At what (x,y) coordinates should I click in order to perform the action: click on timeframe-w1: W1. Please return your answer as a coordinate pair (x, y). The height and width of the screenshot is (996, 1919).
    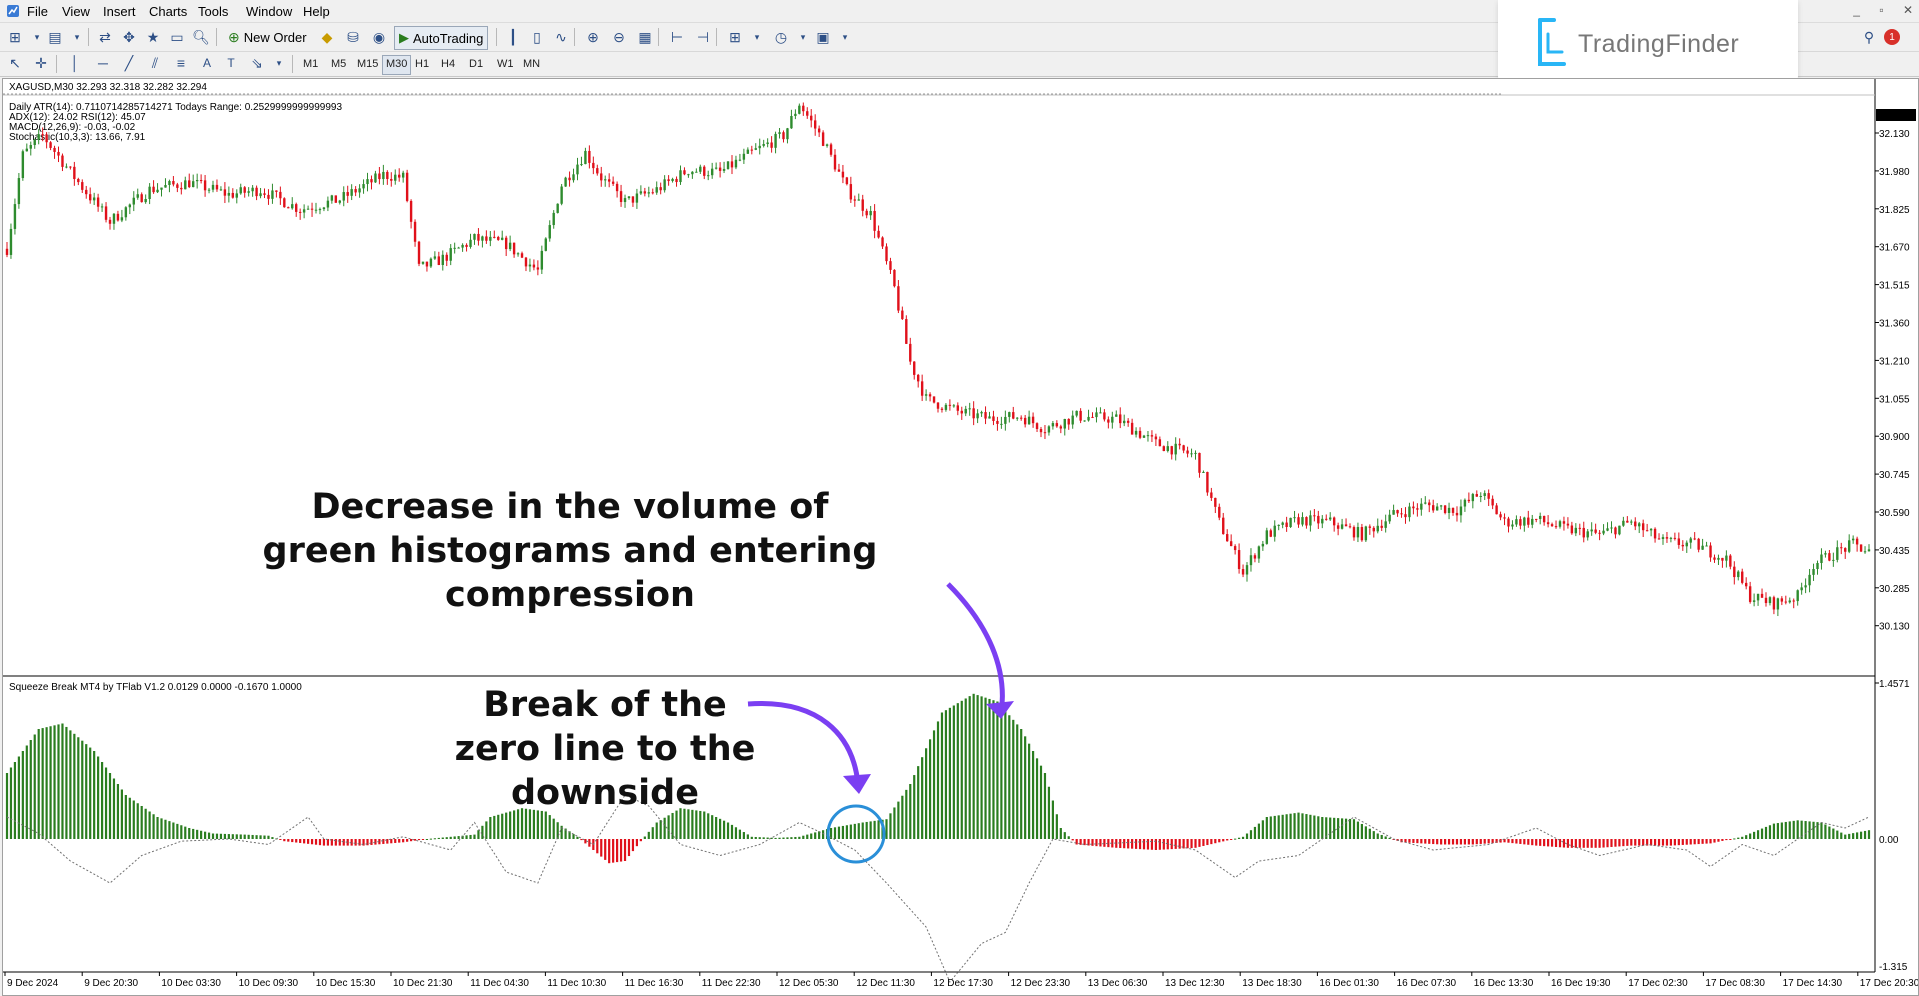
    Looking at the image, I should click on (505, 64).